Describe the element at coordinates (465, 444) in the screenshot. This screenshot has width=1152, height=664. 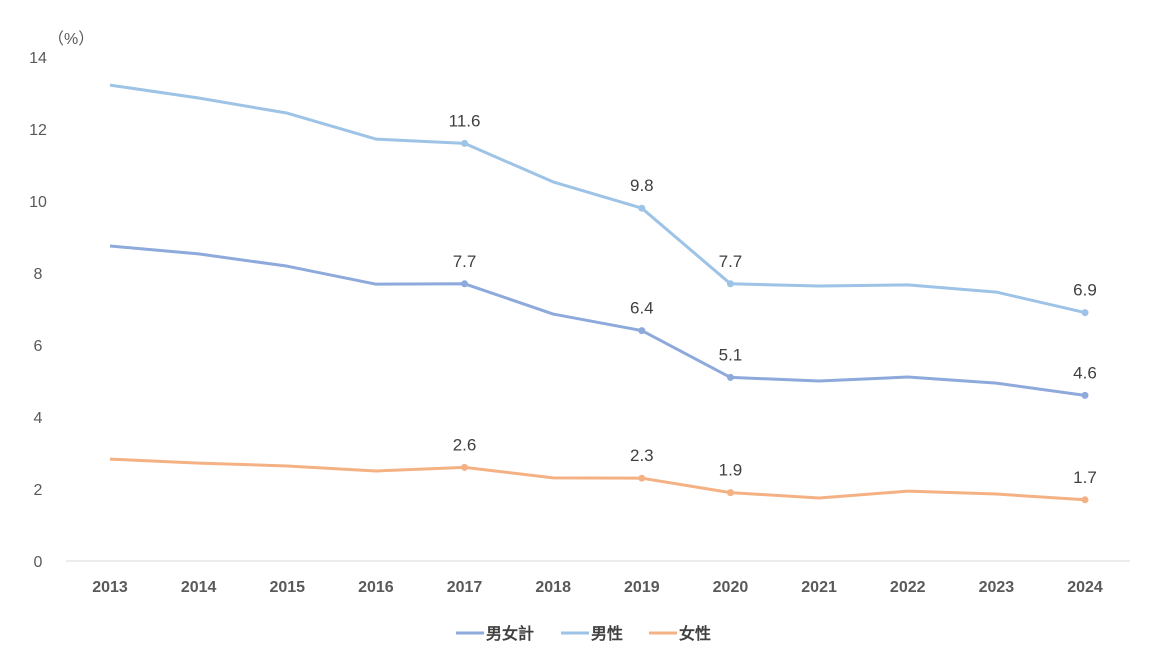
I see `data-label: 2.6` at that location.